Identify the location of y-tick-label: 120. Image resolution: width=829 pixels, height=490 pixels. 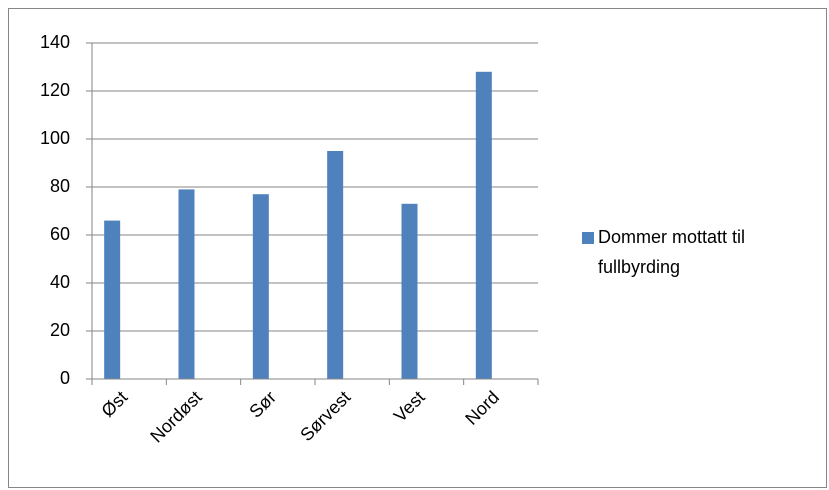
(55, 90).